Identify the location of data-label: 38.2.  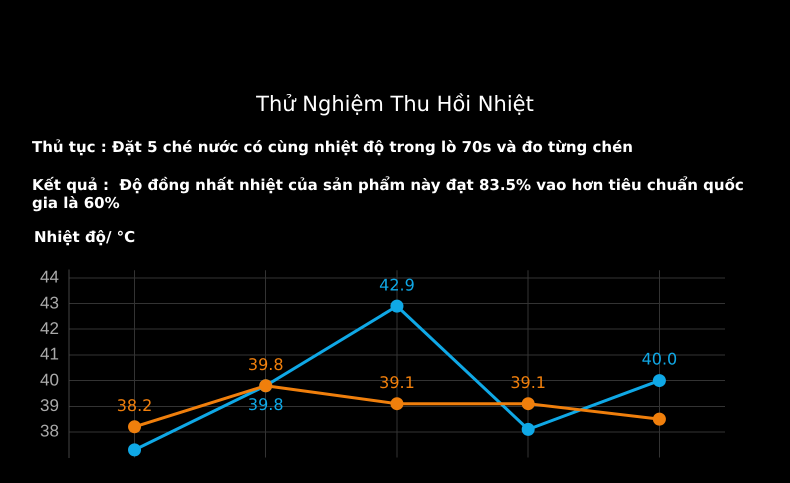
(134, 405).